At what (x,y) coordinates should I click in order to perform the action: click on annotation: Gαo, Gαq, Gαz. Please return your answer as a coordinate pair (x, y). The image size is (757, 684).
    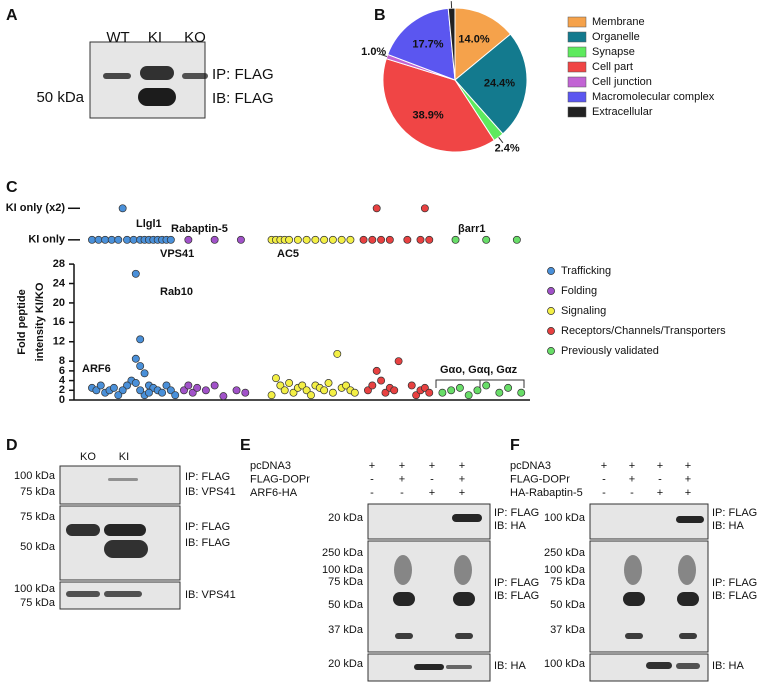
    Looking at the image, I should click on (479, 370).